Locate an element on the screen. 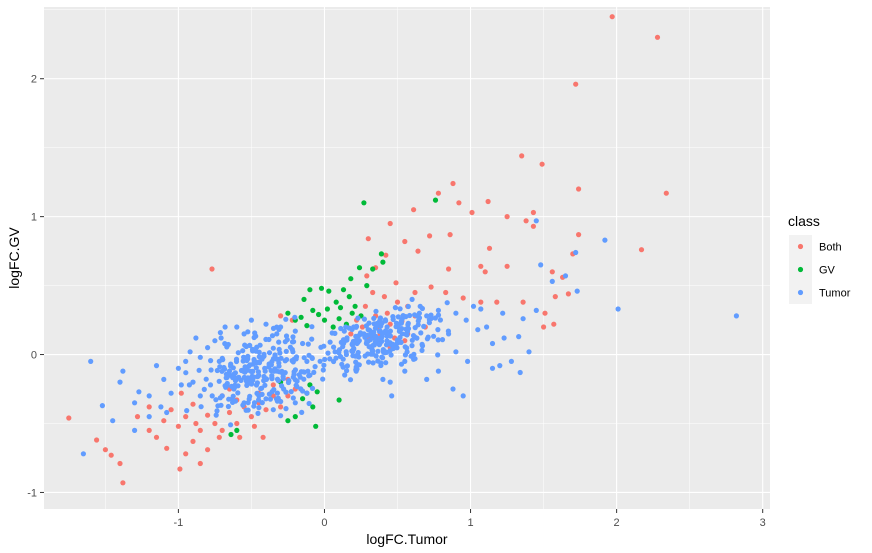  x-tick-label: 3 is located at coordinates (763, 523).